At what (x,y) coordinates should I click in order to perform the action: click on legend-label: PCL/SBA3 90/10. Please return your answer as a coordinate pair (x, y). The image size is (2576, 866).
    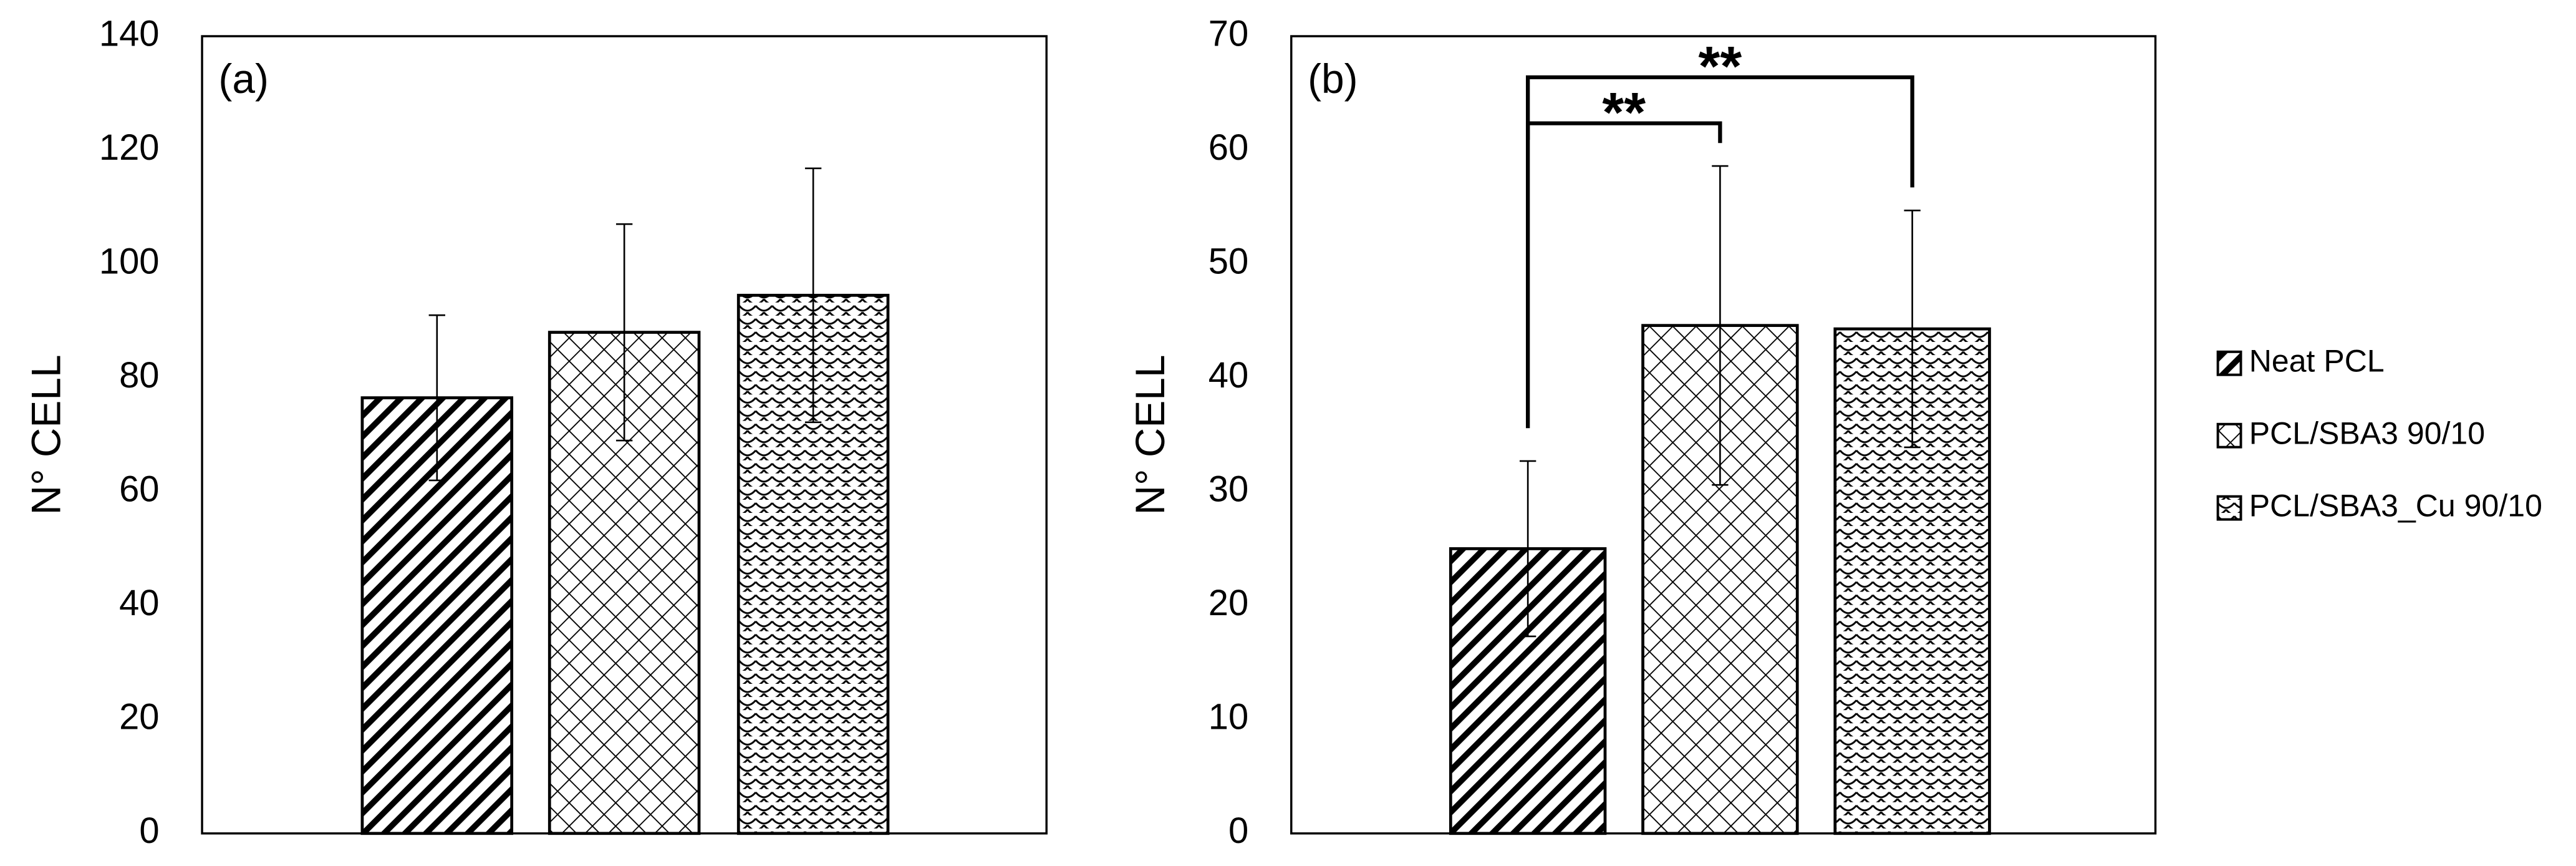
    Looking at the image, I should click on (2367, 433).